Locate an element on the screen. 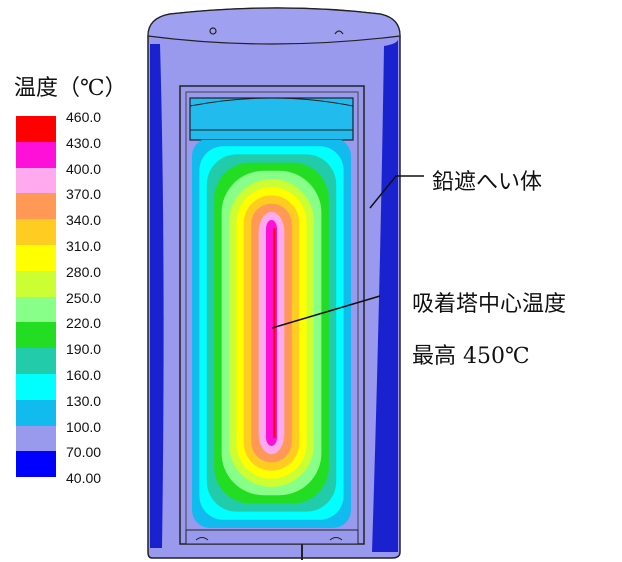  shield-leader-line is located at coordinates (396, 192).